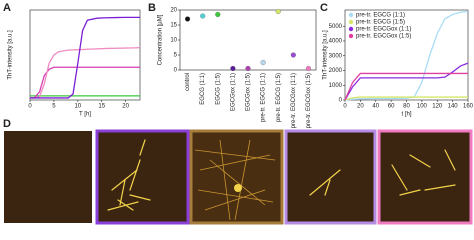  What do you see at coordinates (188, 82) in the screenshot?
I see `x-tick-label: control` at bounding box center [188, 82].